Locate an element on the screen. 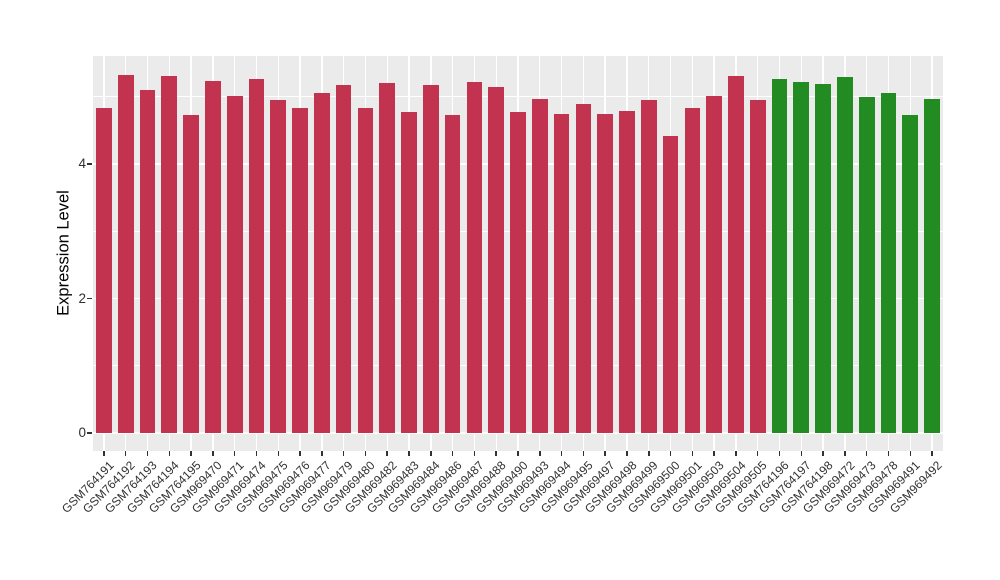  bar-GSM969495 is located at coordinates (583, 268).